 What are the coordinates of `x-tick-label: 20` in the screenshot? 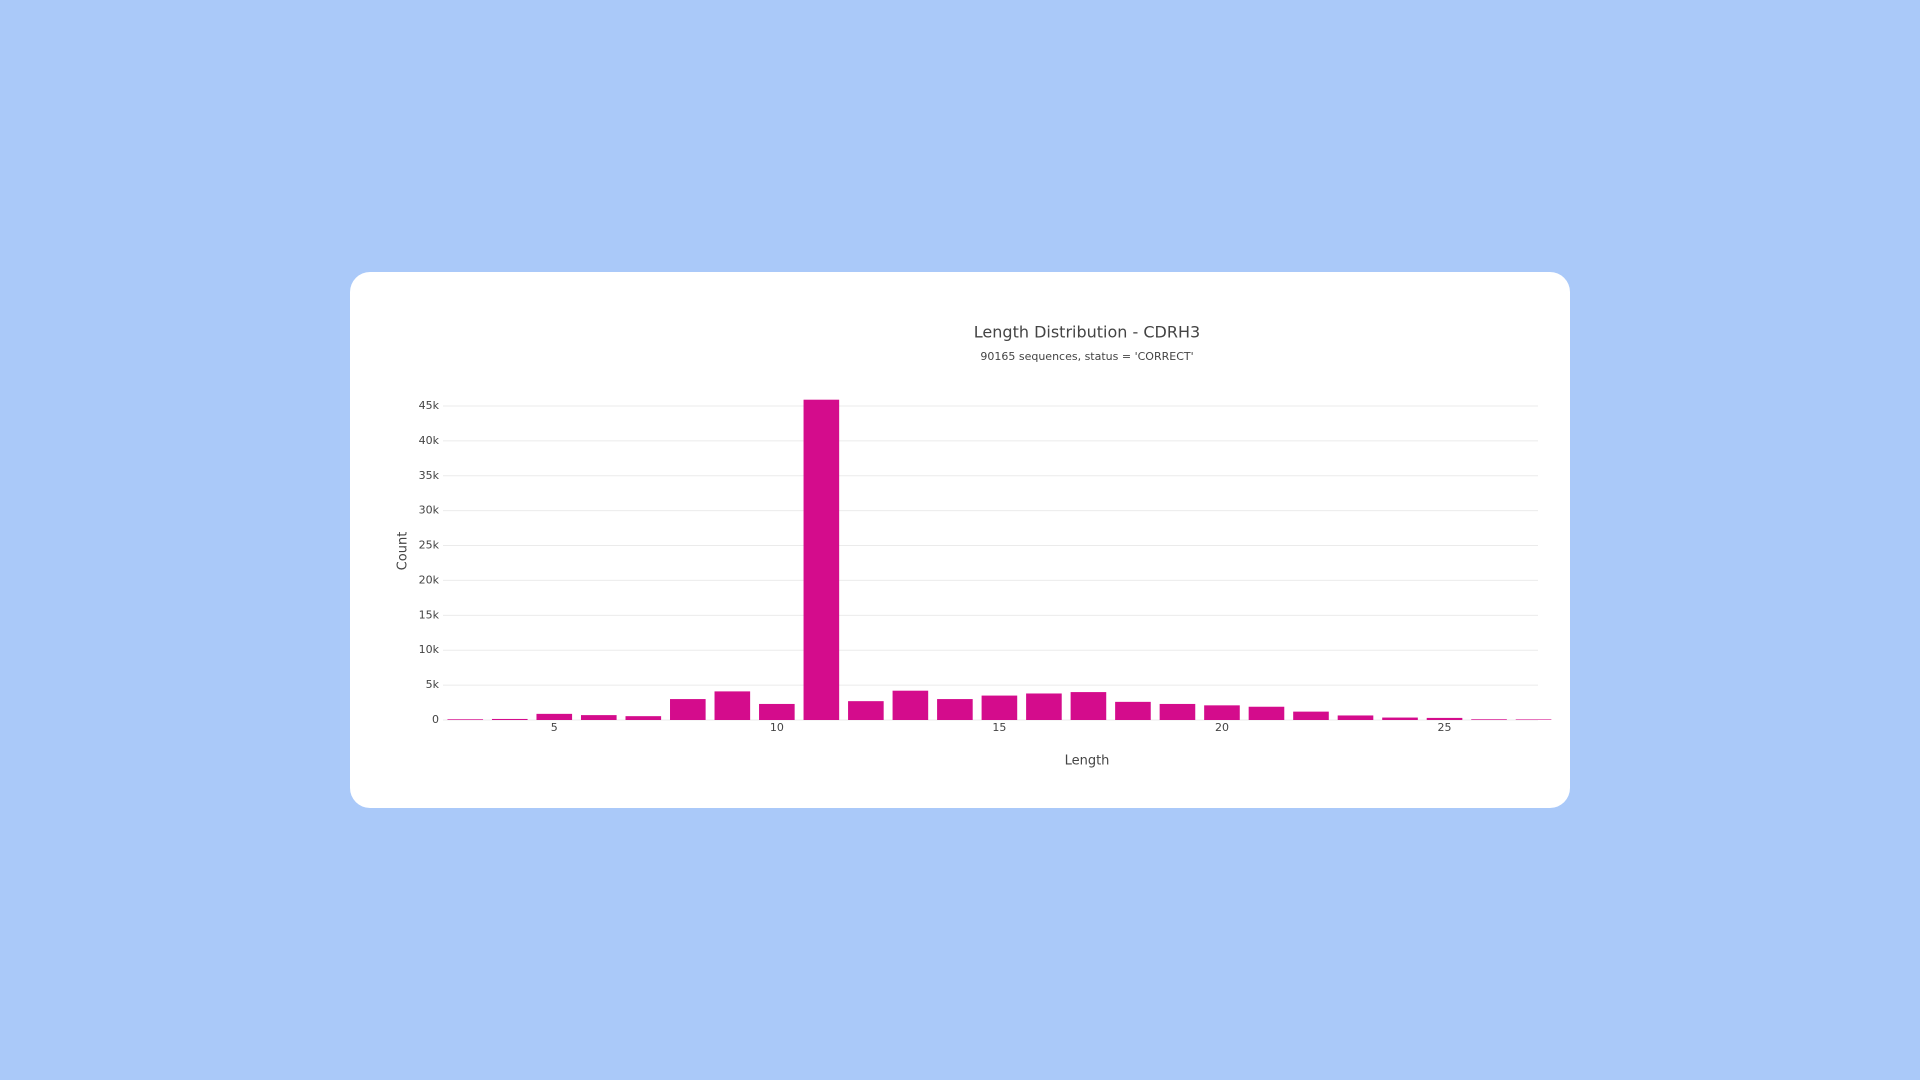 It's located at (1222, 727).